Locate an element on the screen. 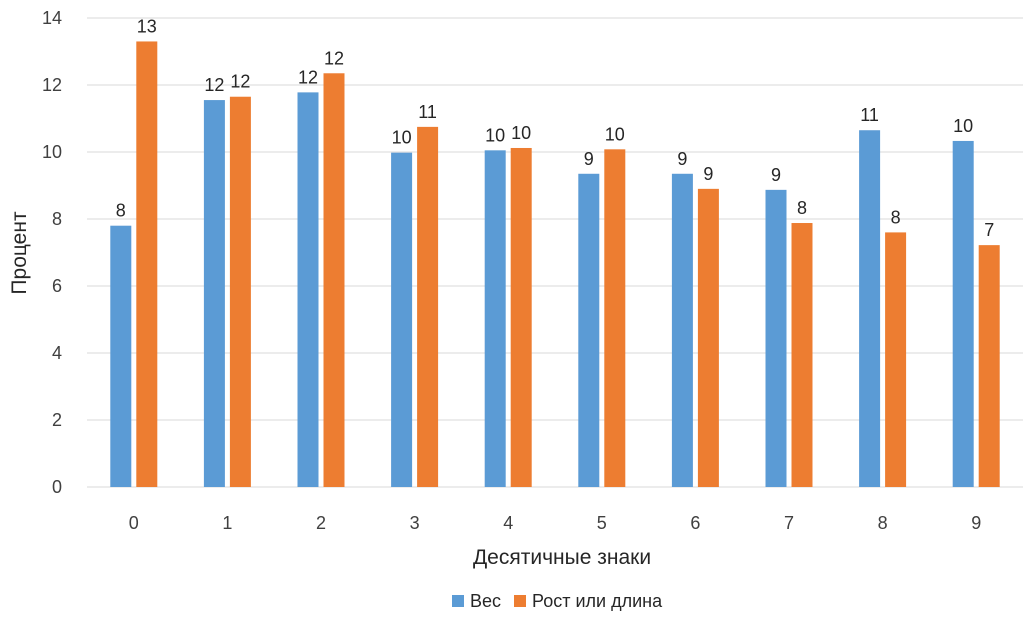  x-tick-label: 6 is located at coordinates (695, 523).